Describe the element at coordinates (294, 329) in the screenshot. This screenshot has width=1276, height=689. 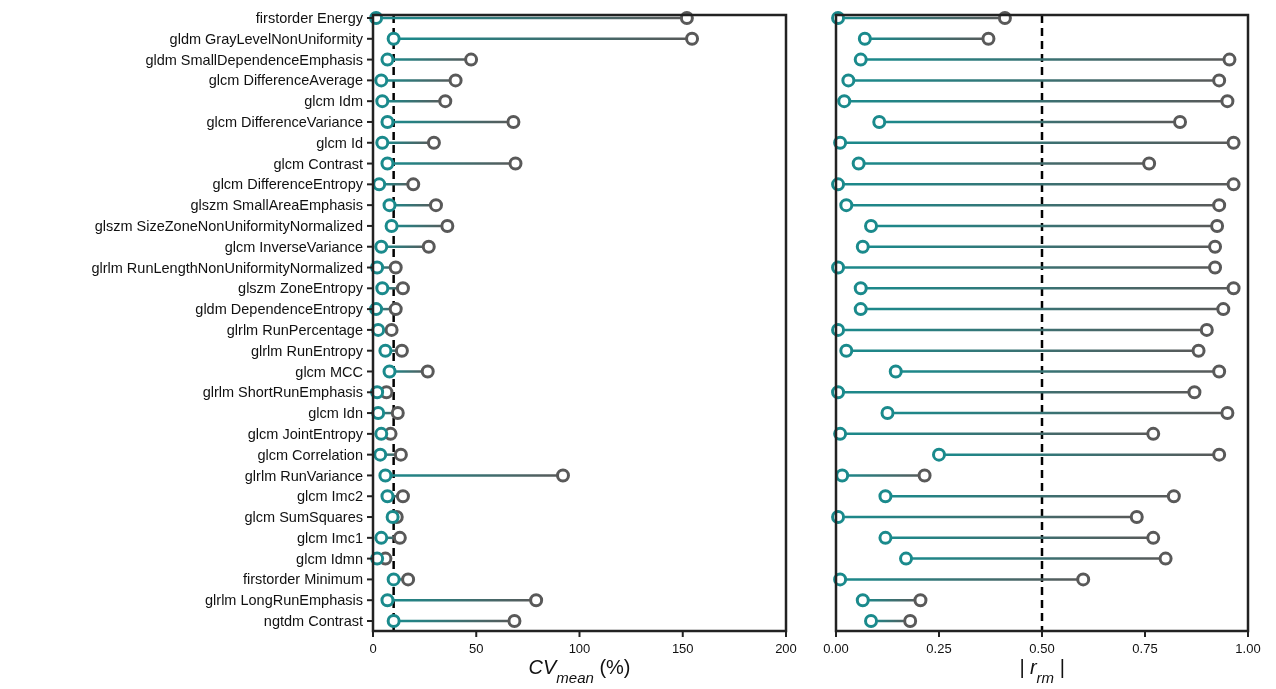
I see `y-tick-label: glrlm RunPercentage` at that location.